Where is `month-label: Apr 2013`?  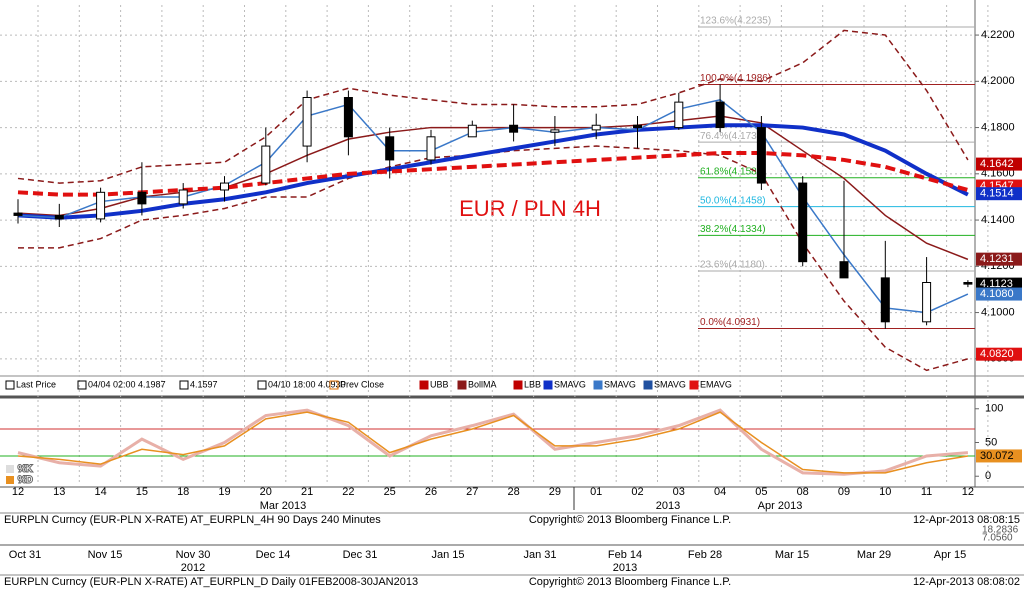
month-label: Apr 2013 is located at coordinates (780, 506).